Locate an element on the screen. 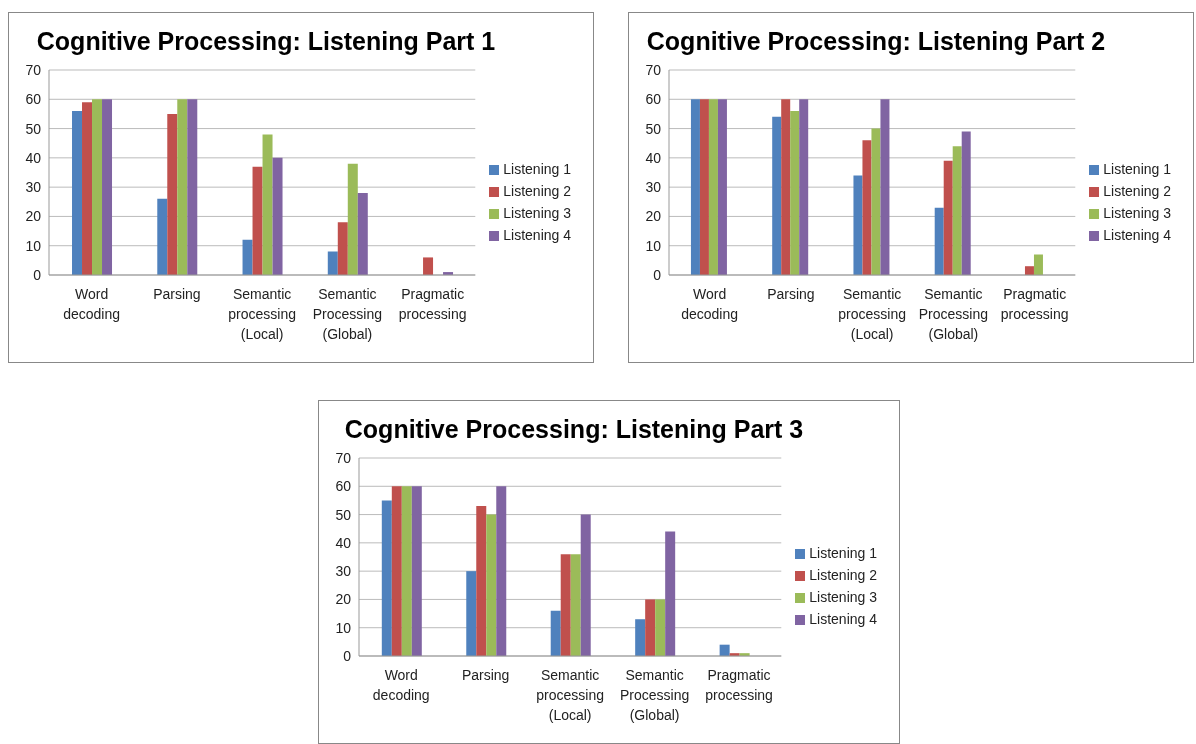  chart-title: Cognitive Processing: Listening Part 3 is located at coordinates (574, 429).